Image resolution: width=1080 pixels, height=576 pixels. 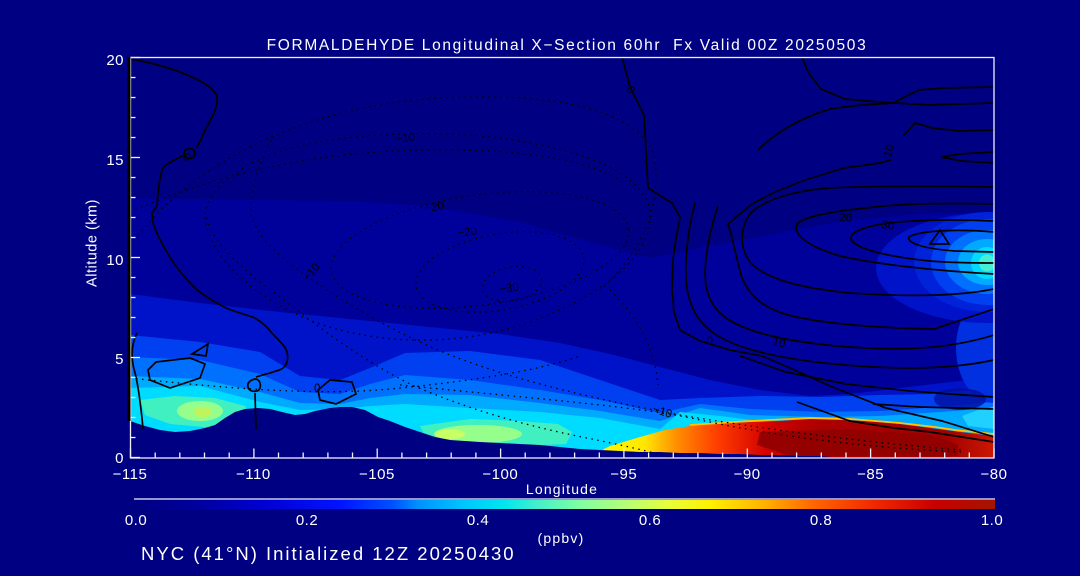 I want to click on svg-text: 0.4, so click(x=478, y=520).